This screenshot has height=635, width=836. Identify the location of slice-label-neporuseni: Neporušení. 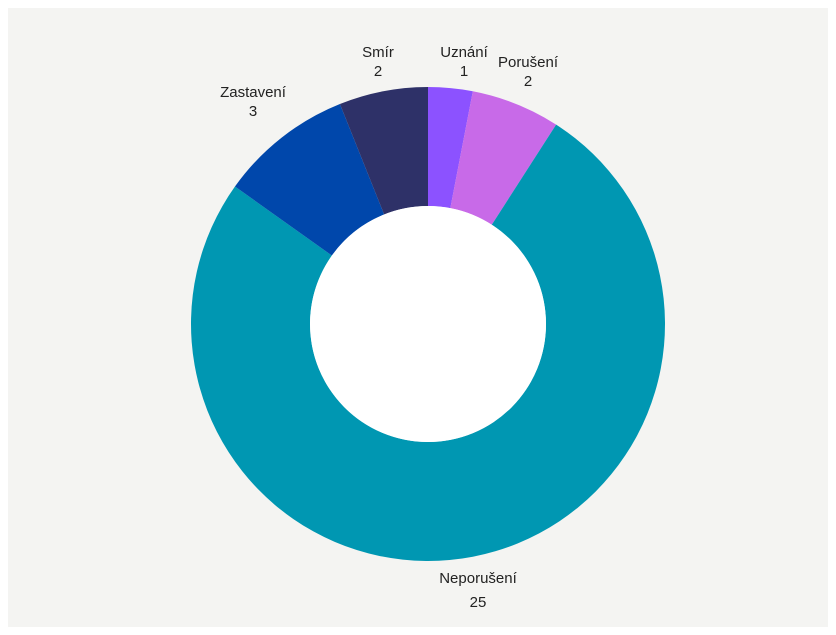
(478, 578).